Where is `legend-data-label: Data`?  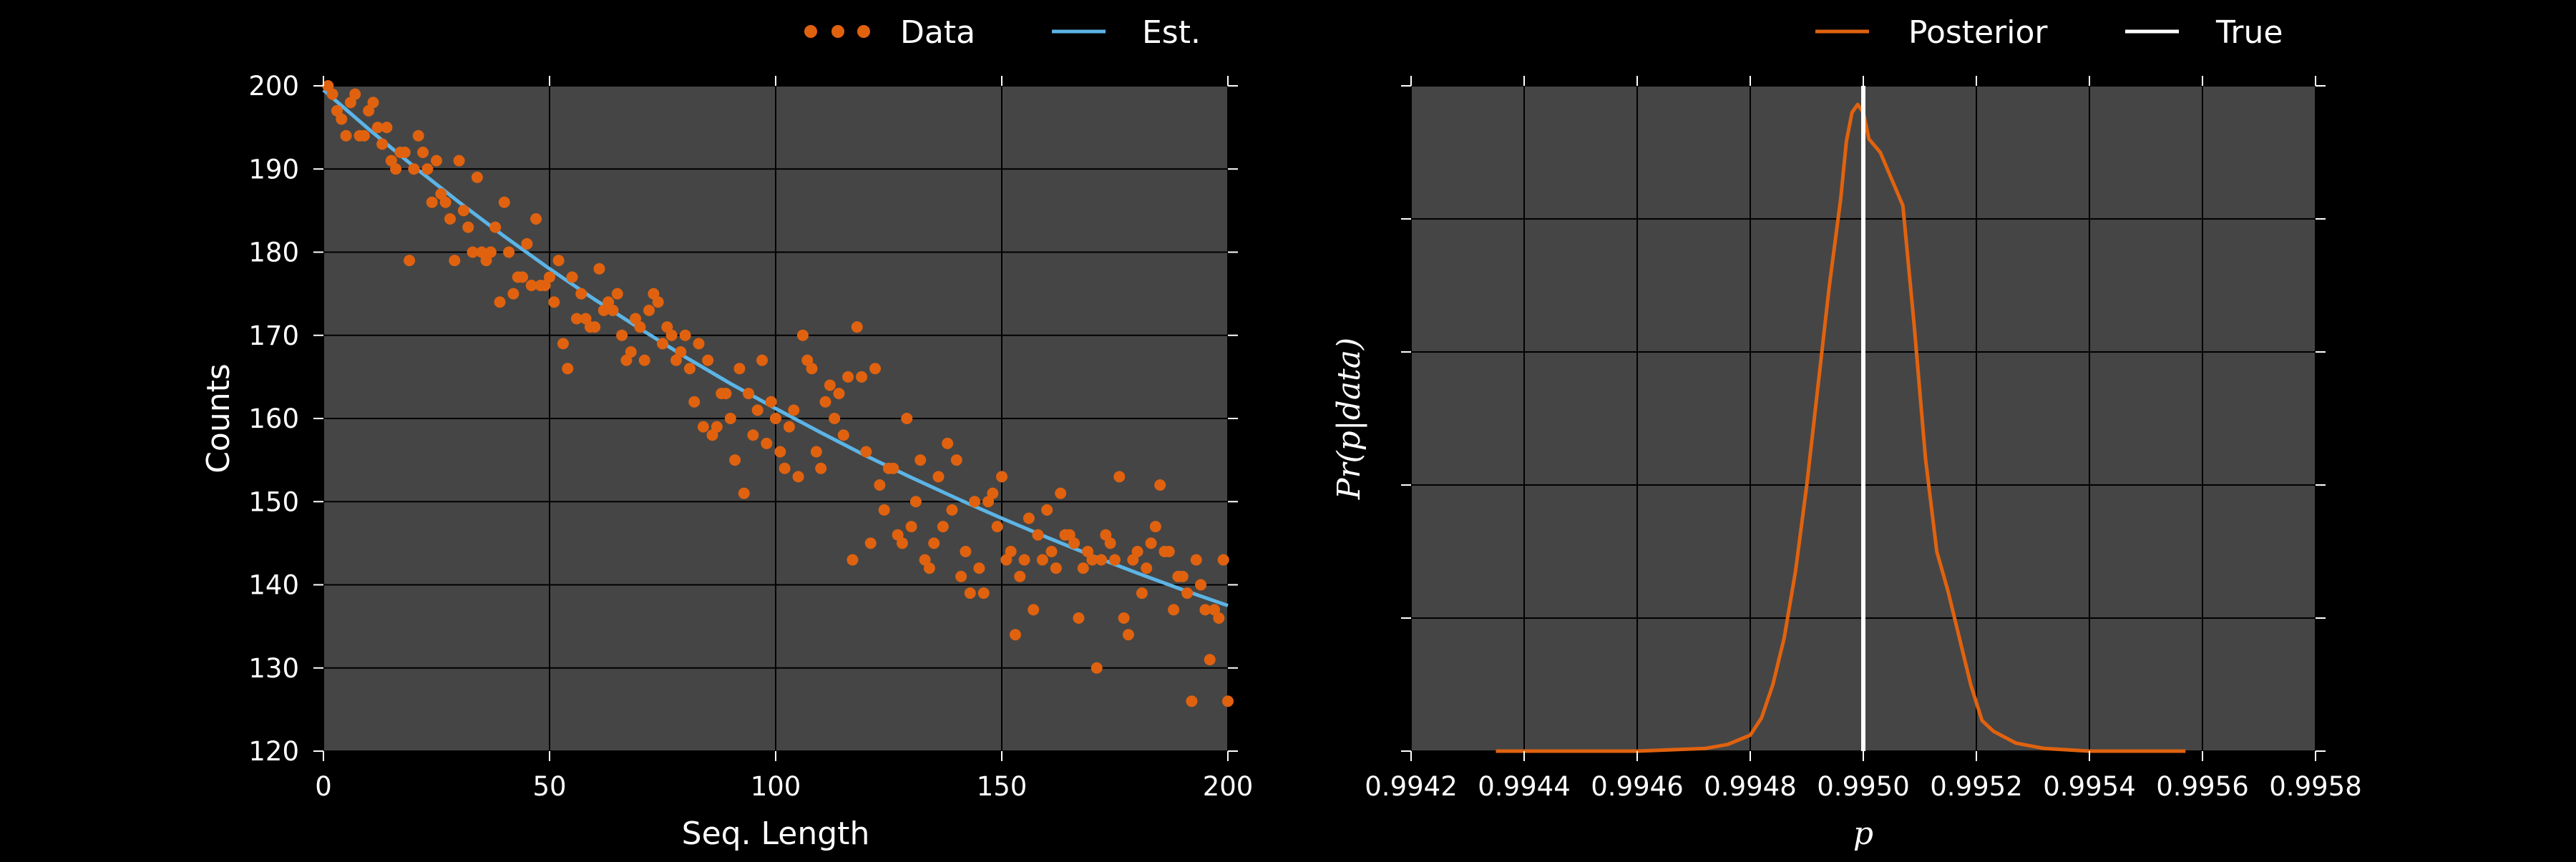
legend-data-label: Data is located at coordinates (937, 32).